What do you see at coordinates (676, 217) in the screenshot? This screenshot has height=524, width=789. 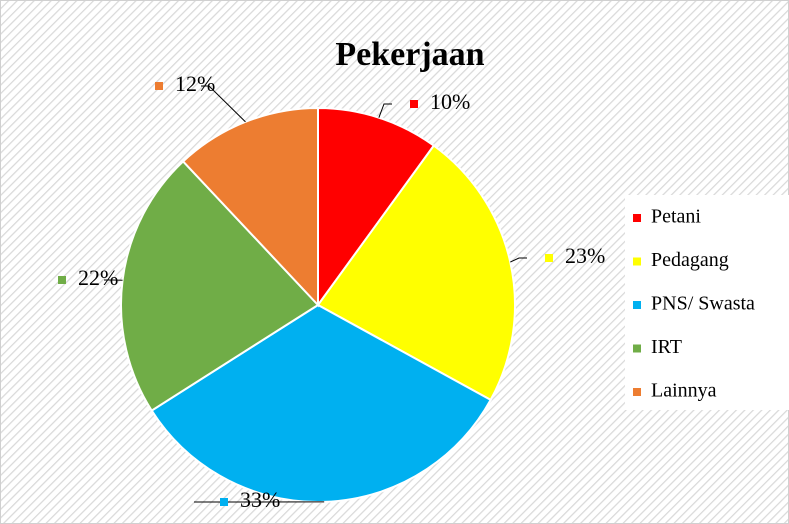 I see `legend-label: Petani` at bounding box center [676, 217].